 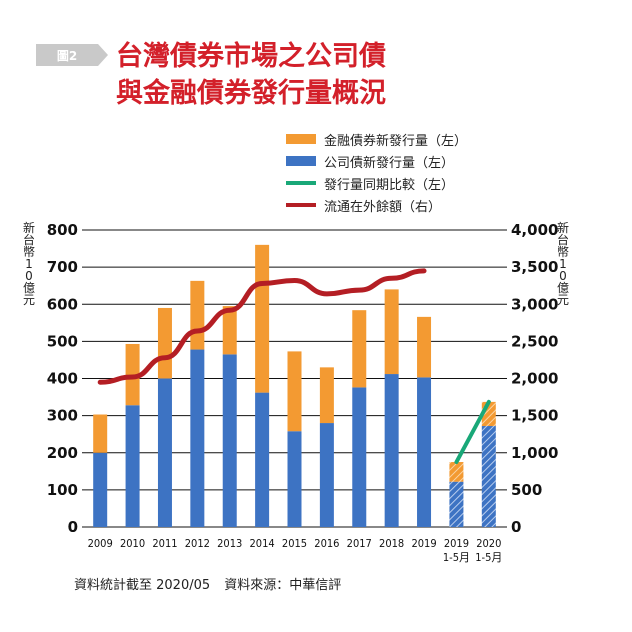 What do you see at coordinates (301, 183) in the screenshot?
I see `legend-swatch-yoy-comparison` at bounding box center [301, 183].